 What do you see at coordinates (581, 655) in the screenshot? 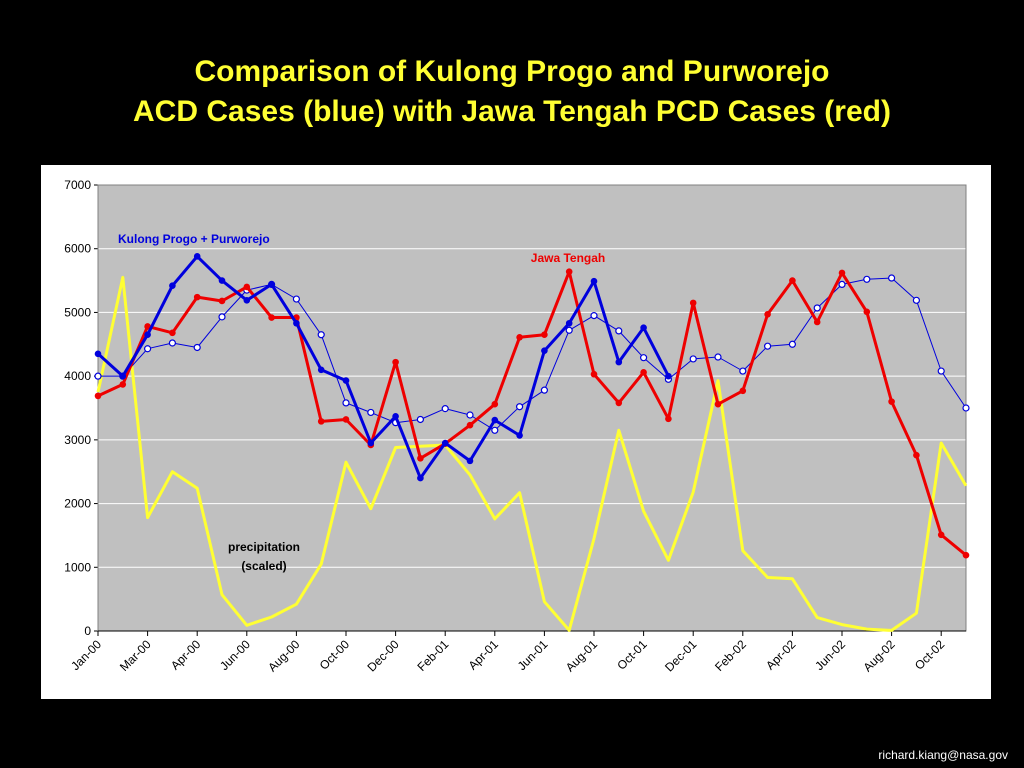
I see `x-tick-label: Aug-01` at bounding box center [581, 655].